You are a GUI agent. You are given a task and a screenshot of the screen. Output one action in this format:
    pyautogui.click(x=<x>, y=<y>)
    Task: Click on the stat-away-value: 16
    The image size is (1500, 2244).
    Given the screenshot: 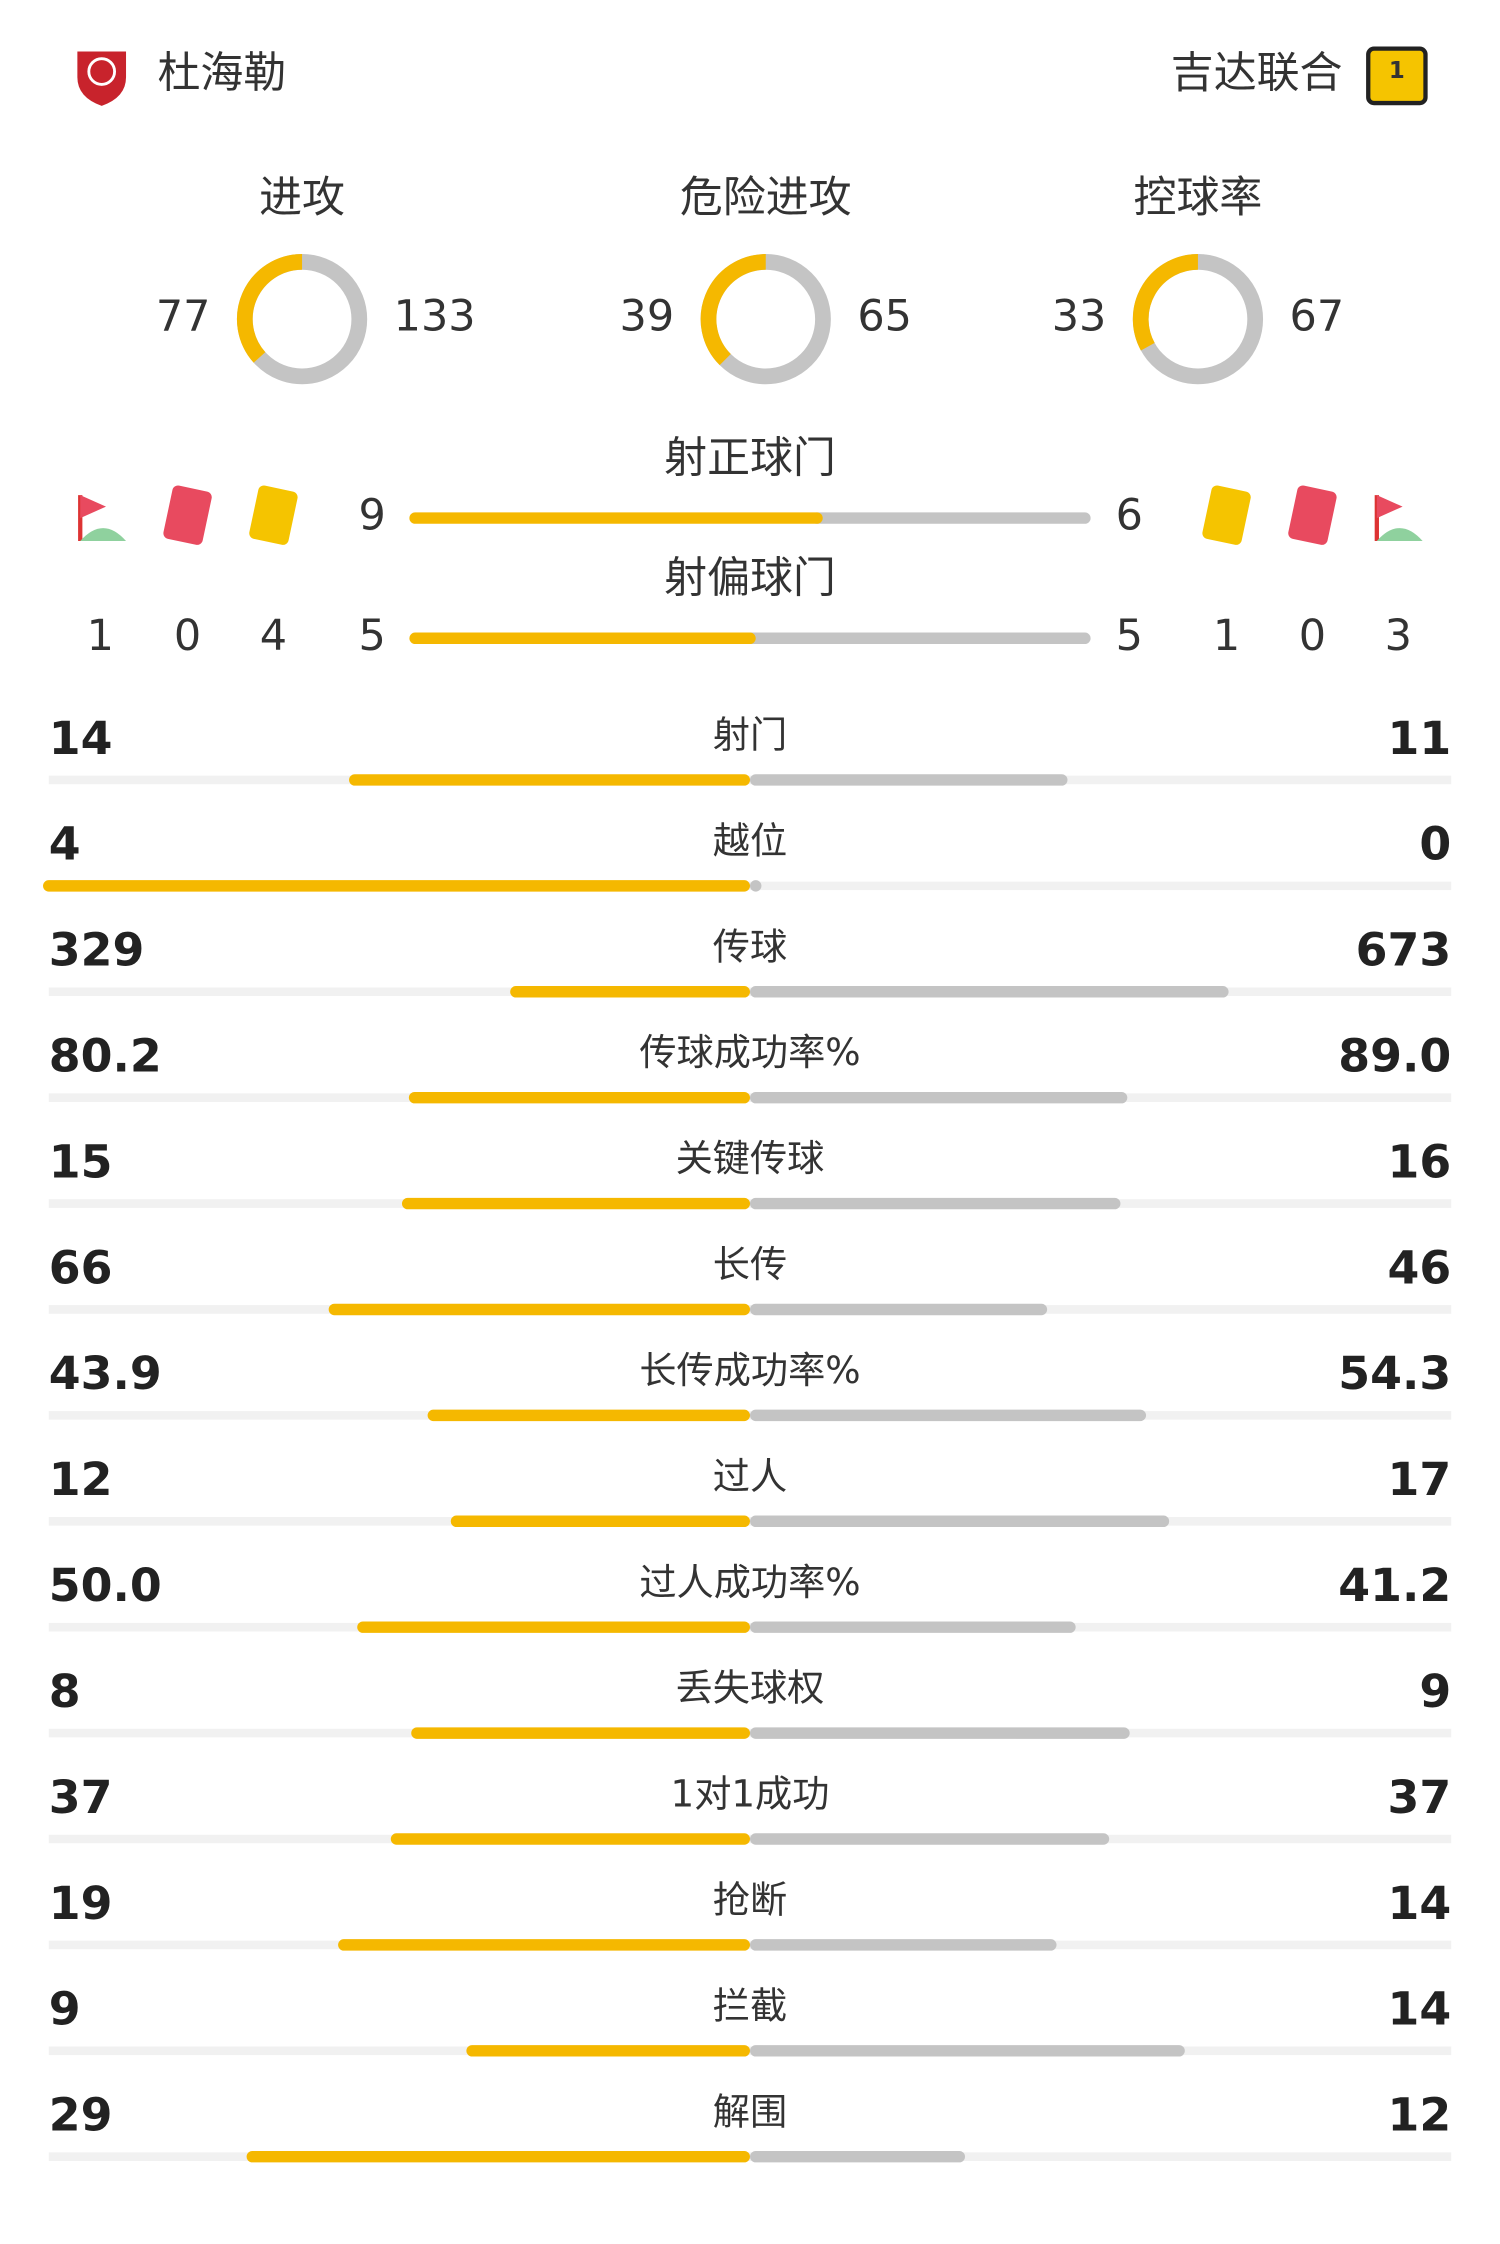 What is the action you would take?
    pyautogui.click(x=1420, y=1161)
    